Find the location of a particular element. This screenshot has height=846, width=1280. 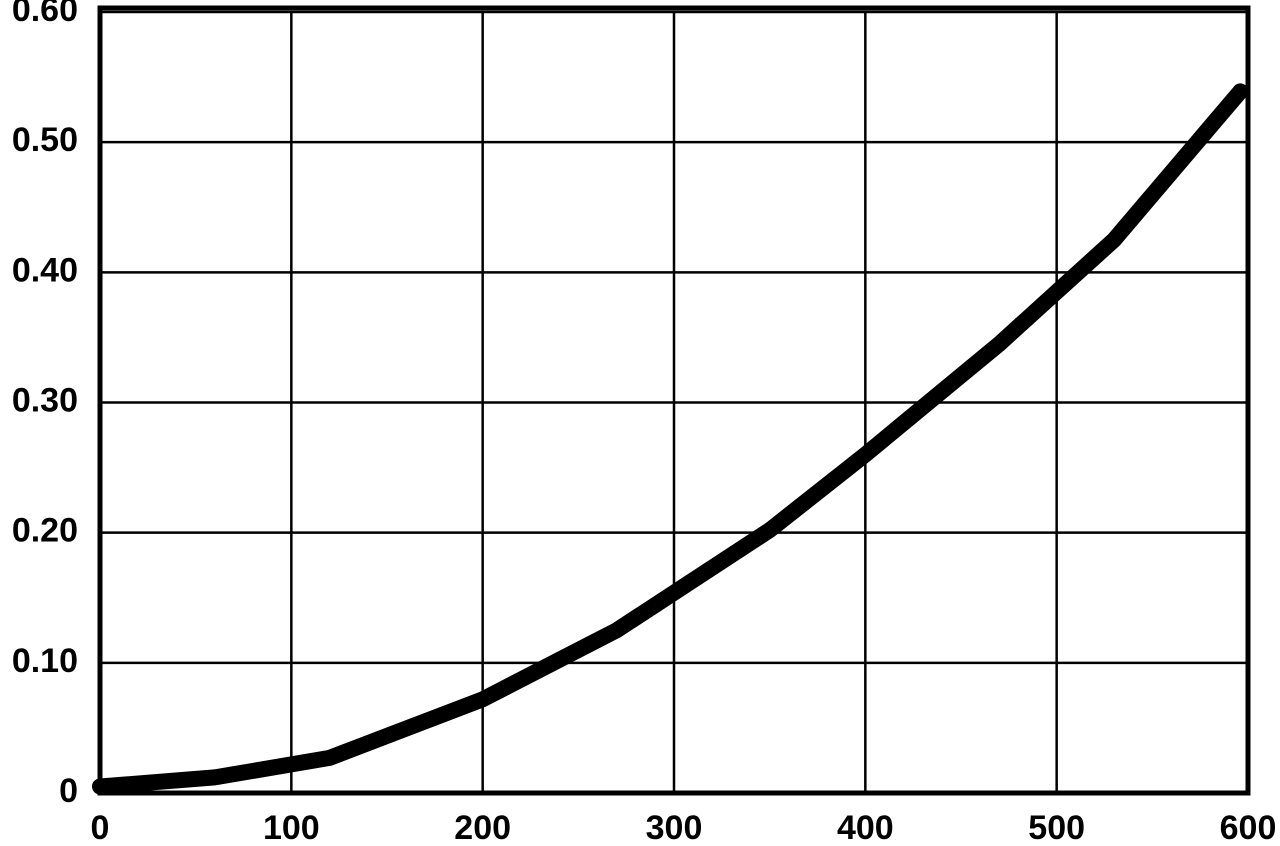

x-tick-label: 0 is located at coordinates (100, 827).